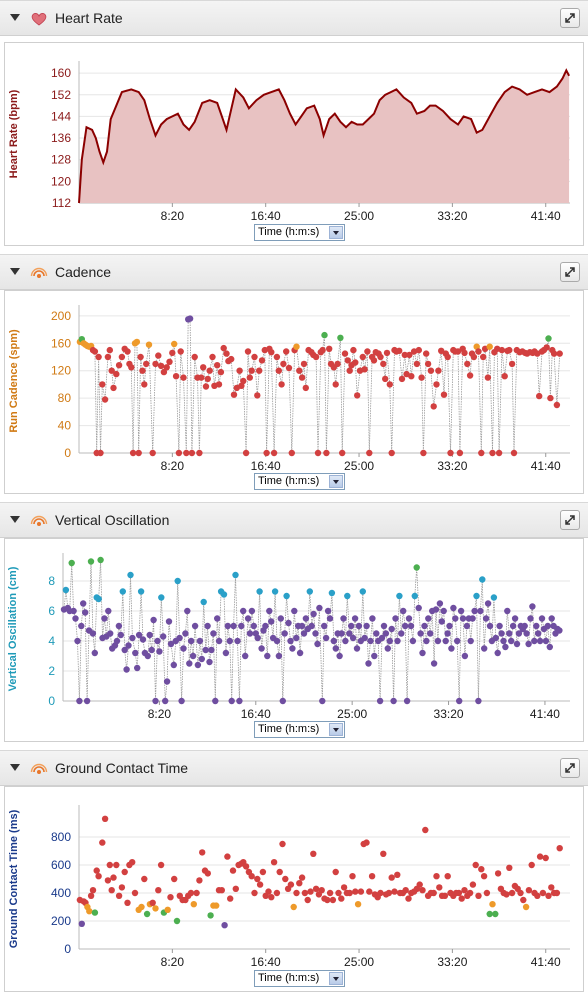  What do you see at coordinates (294, 272) in the screenshot?
I see `panel-header: Cadence` at bounding box center [294, 272].